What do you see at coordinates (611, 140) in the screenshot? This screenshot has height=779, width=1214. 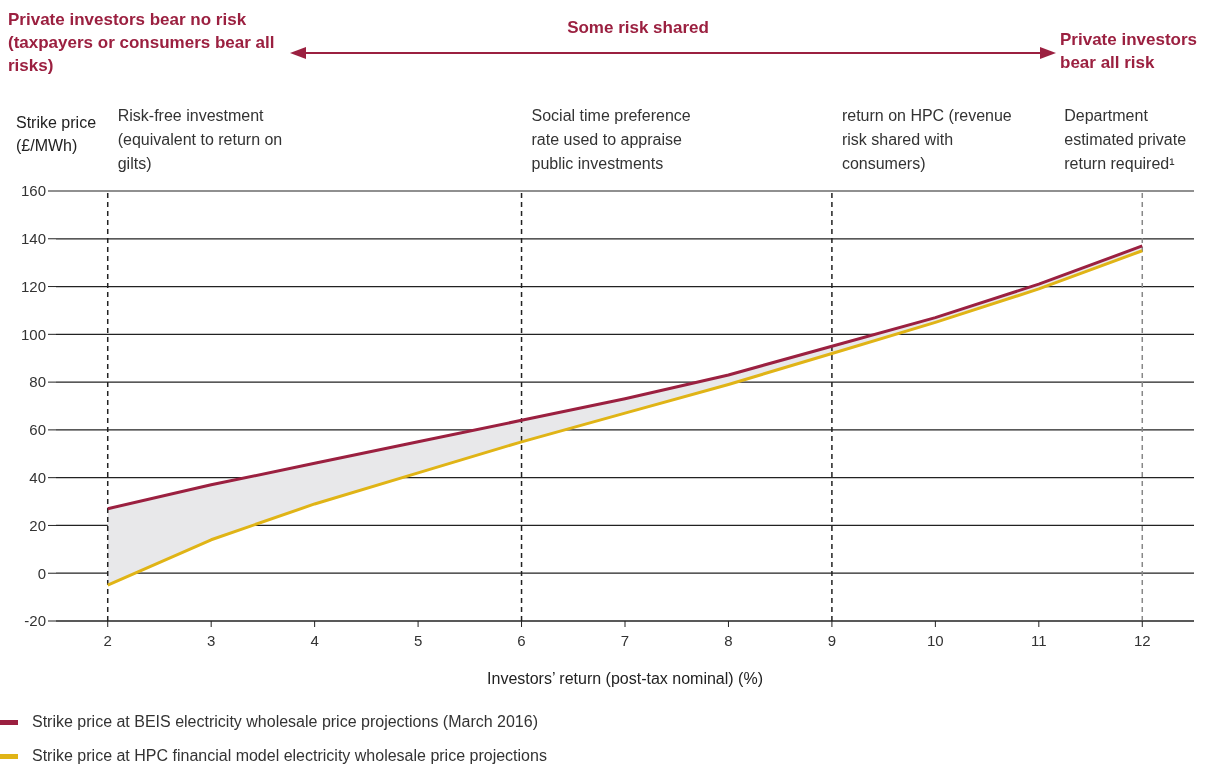 I see `ref-line-label: Social time preference rate used to appraise public investments` at bounding box center [611, 140].